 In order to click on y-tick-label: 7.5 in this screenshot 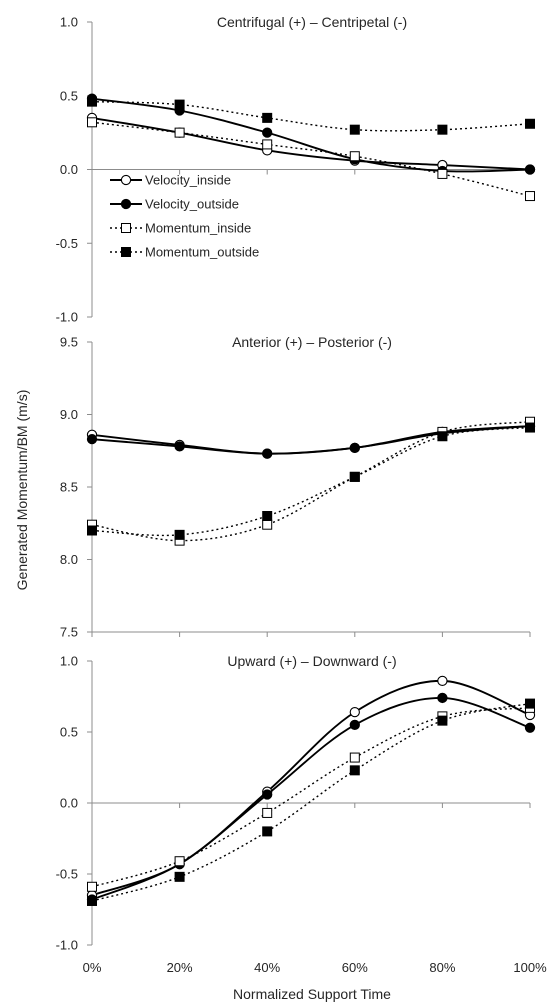, I will do `click(69, 632)`.